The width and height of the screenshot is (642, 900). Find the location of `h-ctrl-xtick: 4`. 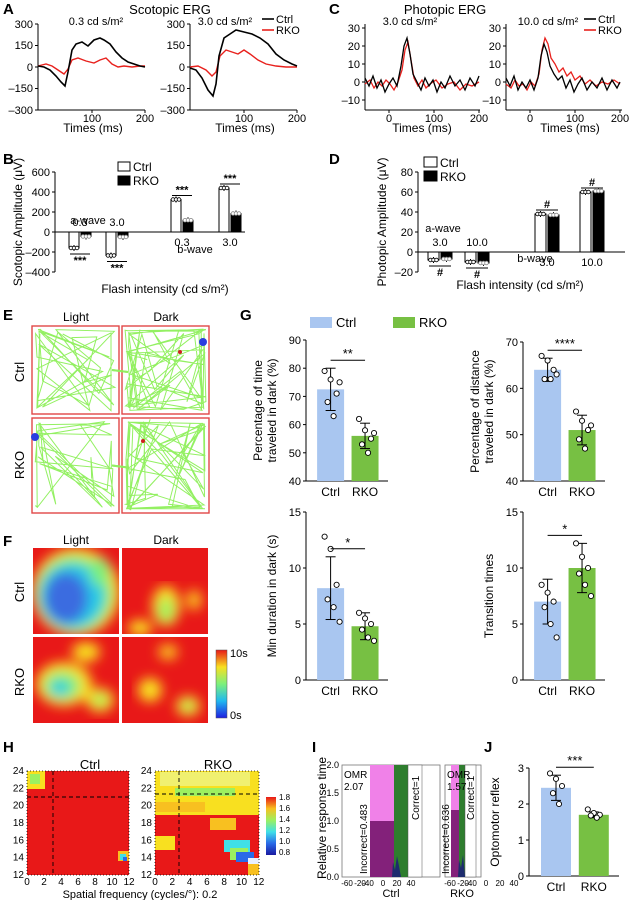

h-ctrl-xtick: 4 is located at coordinates (61, 882).